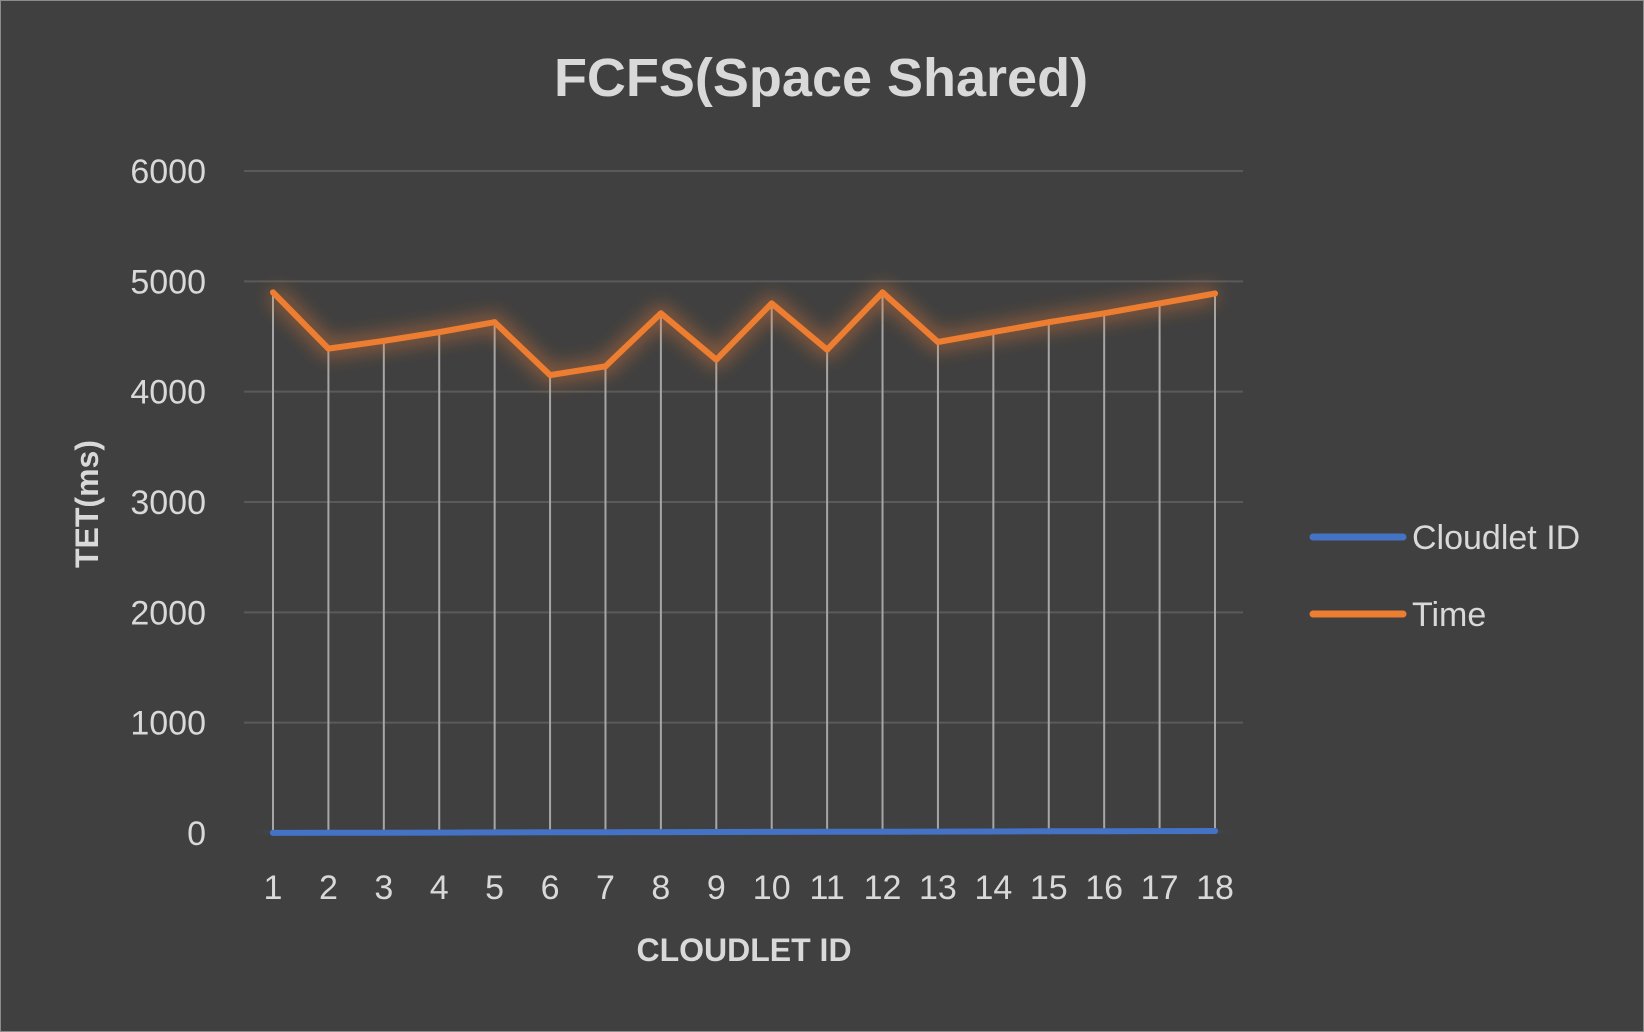 The image size is (1644, 1032). What do you see at coordinates (1496, 538) in the screenshot?
I see `legend-label: Cloudlet ID` at bounding box center [1496, 538].